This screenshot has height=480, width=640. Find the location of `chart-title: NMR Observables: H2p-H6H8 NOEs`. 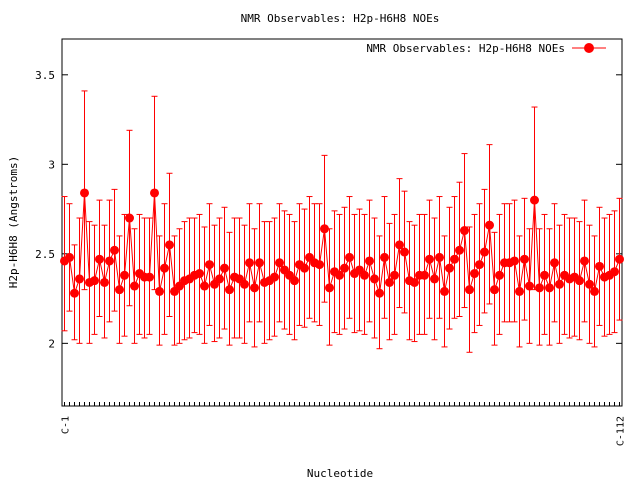

chart-title: NMR Observables: H2p-H6H8 NOEs is located at coordinates (340, 18).